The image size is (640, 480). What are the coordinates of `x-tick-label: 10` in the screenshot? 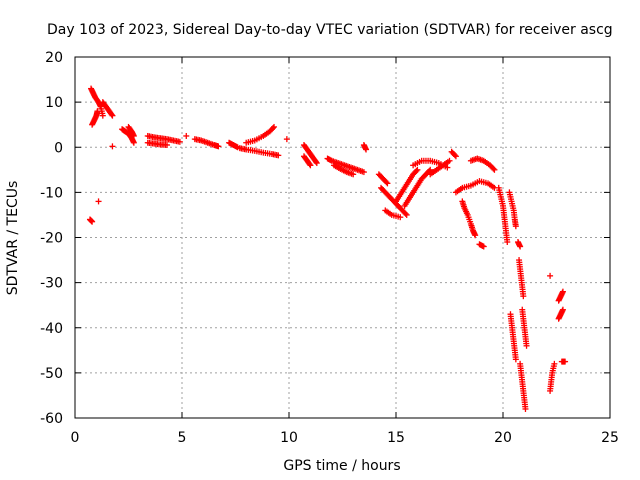 It's located at (289, 438).